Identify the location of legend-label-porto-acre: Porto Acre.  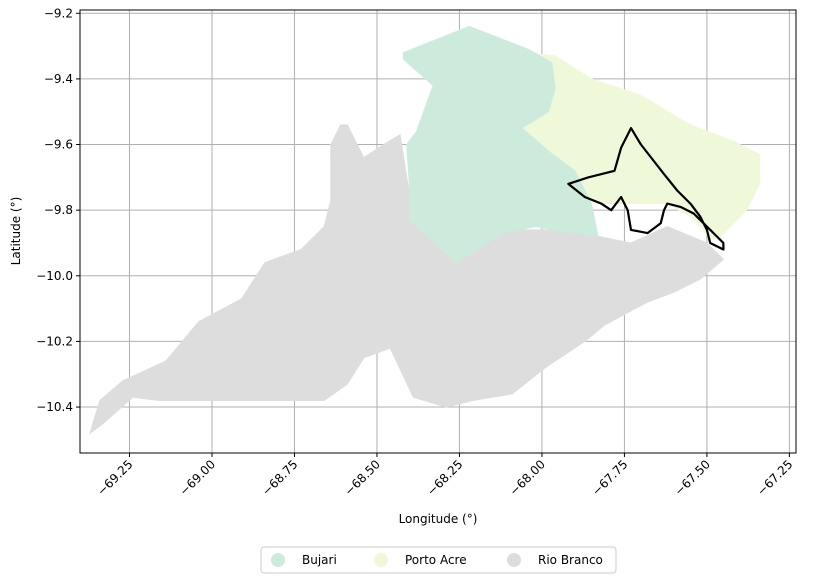
(436, 560).